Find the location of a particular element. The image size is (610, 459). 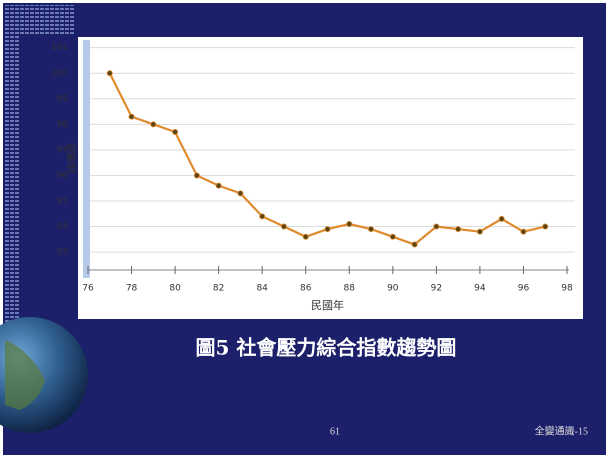

page-number: 61 is located at coordinates (335, 431).